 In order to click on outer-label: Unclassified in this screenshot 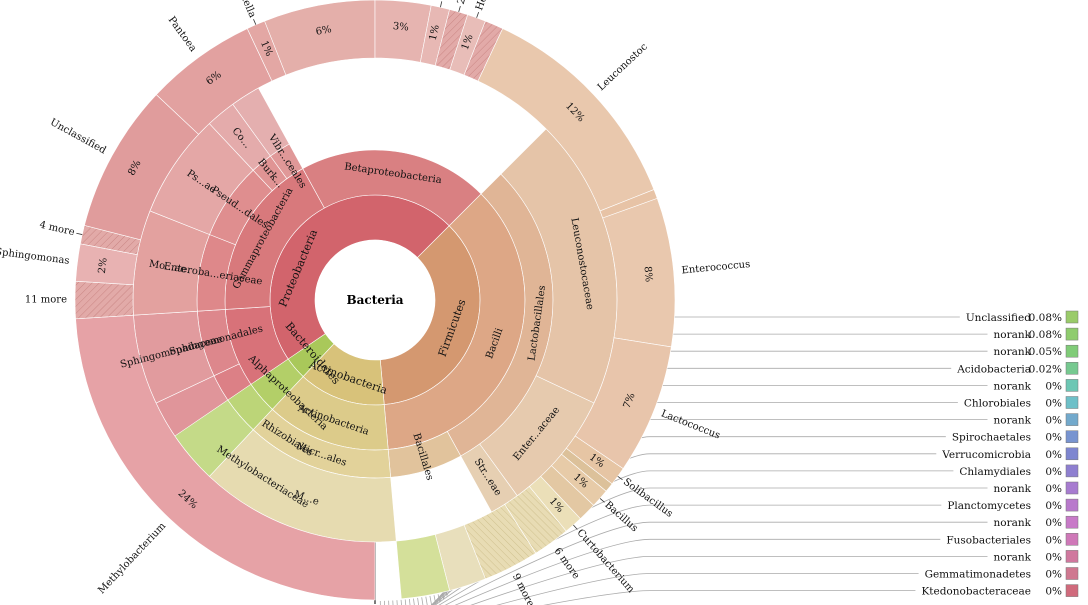, I will do `click(78, 137)`.